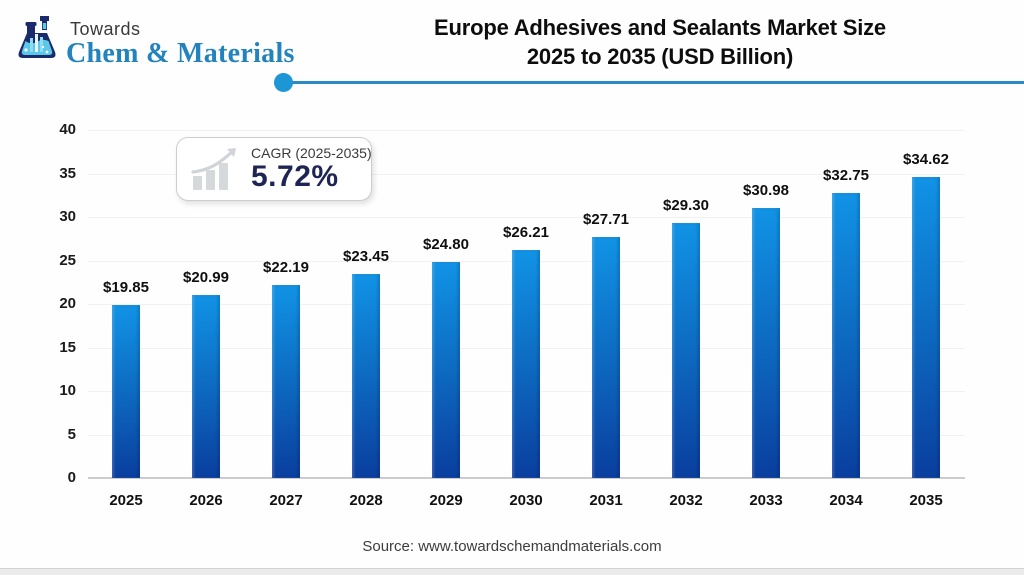 The image size is (1024, 575). Describe the element at coordinates (286, 500) in the screenshot. I see `x-tick-label-2027: 2027` at that location.